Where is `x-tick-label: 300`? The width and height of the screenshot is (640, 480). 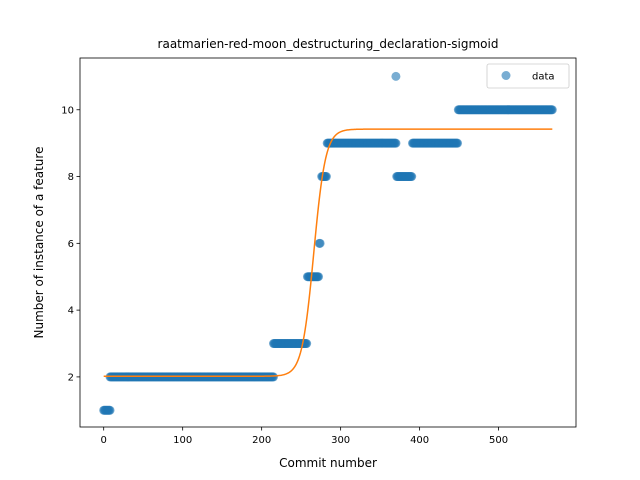
x-tick-label: 300 is located at coordinates (340, 440).